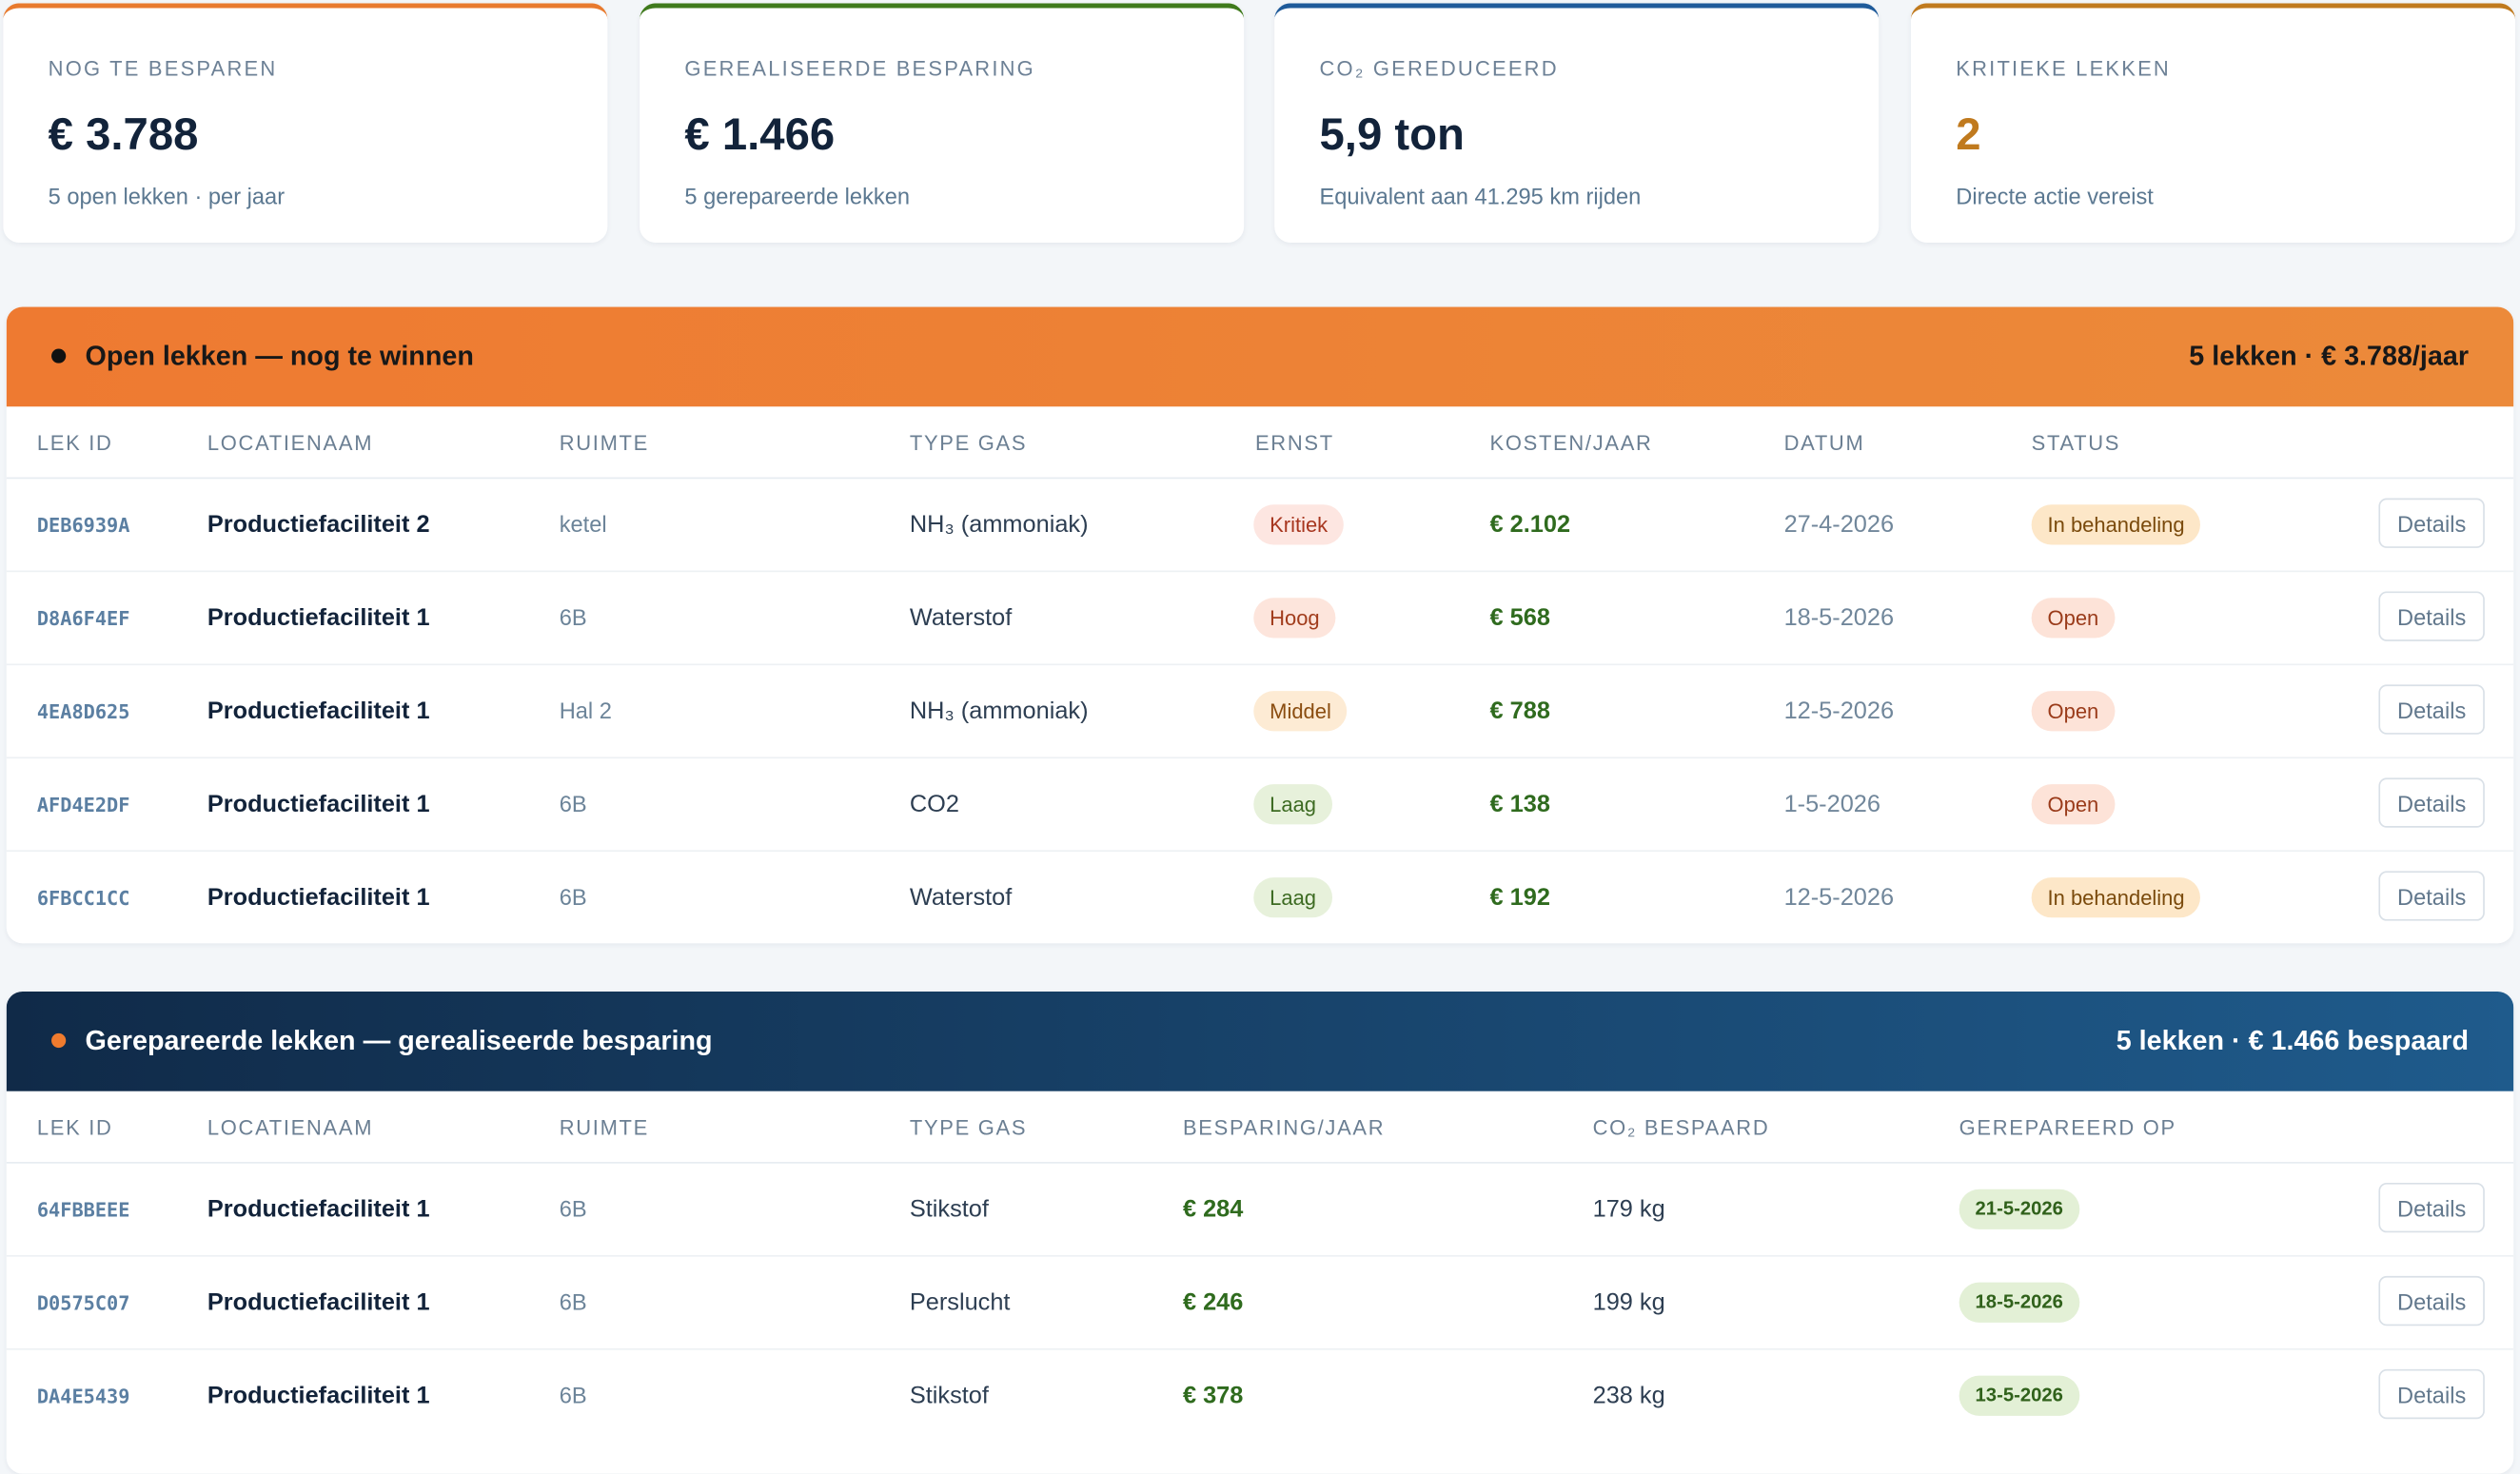 This screenshot has width=2520, height=1474. What do you see at coordinates (2055, 196) in the screenshot?
I see `kpi-subtext: Directe actie vereist` at bounding box center [2055, 196].